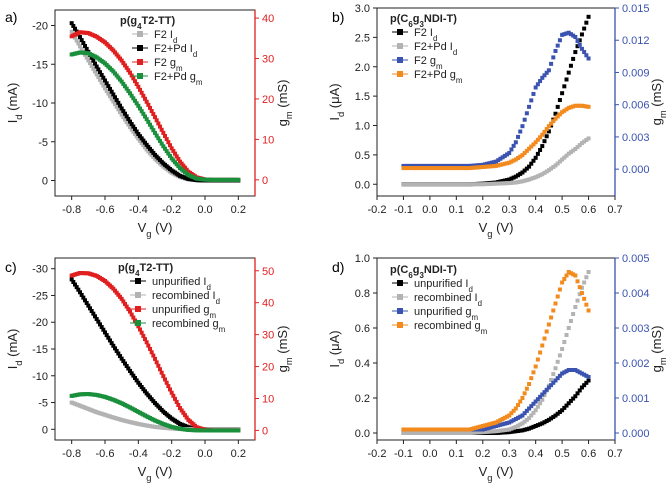  Describe the element at coordinates (338, 267) in the screenshot. I see `panel-label: d)` at that location.